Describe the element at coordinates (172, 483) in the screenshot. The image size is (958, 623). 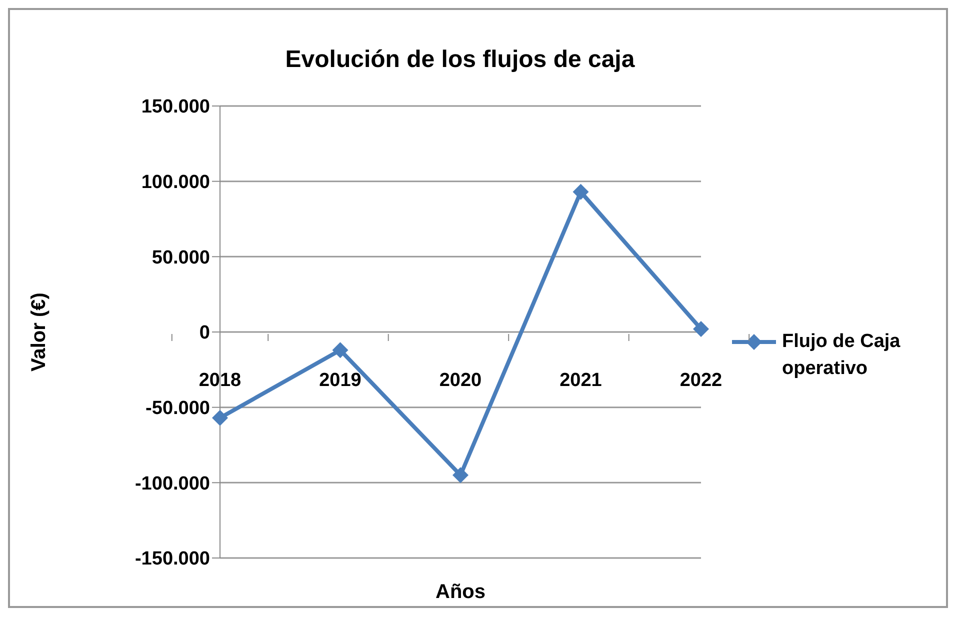
I see `y-tick-label: -100.000` at that location.